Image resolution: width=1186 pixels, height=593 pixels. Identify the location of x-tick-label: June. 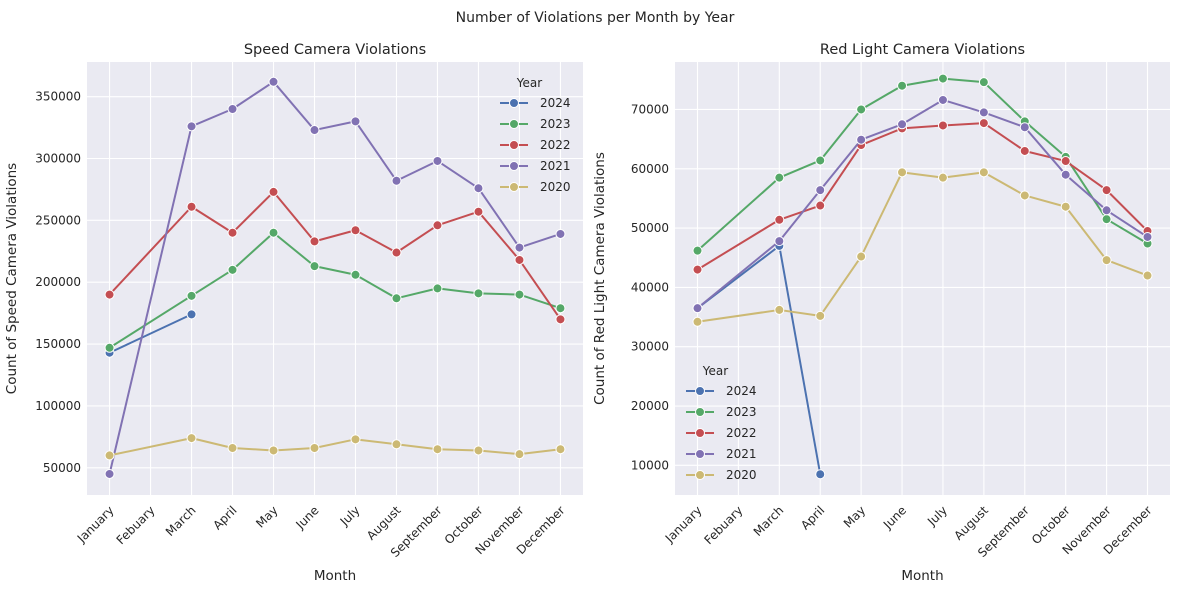
(894, 517).